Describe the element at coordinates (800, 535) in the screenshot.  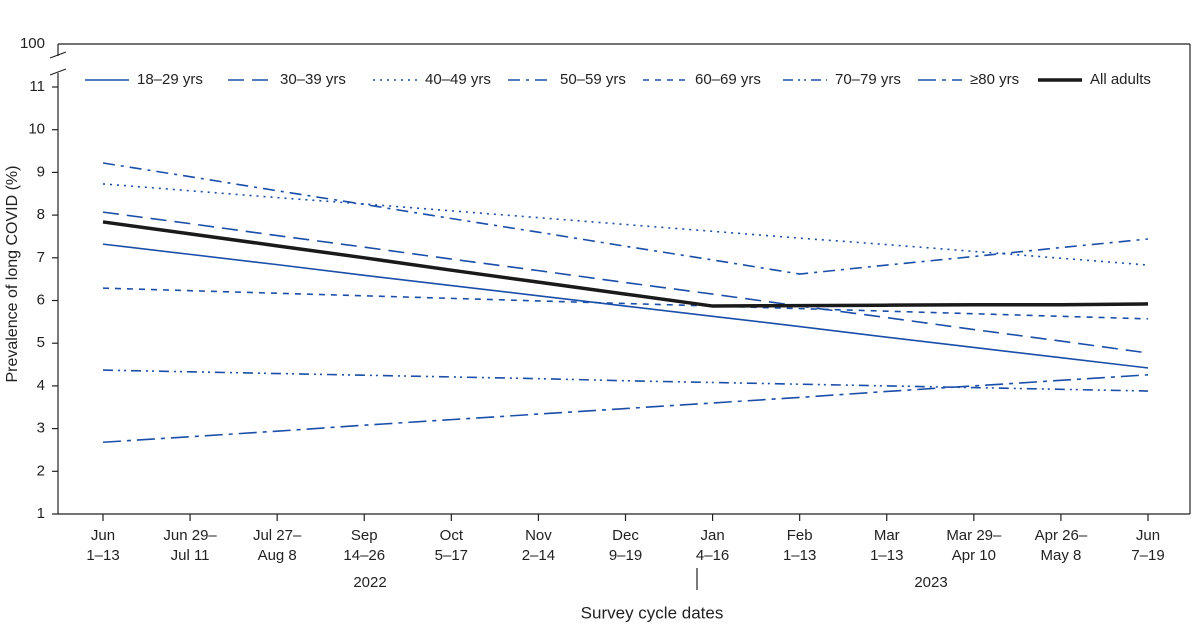
I see `x-tick-label: Feb` at that location.